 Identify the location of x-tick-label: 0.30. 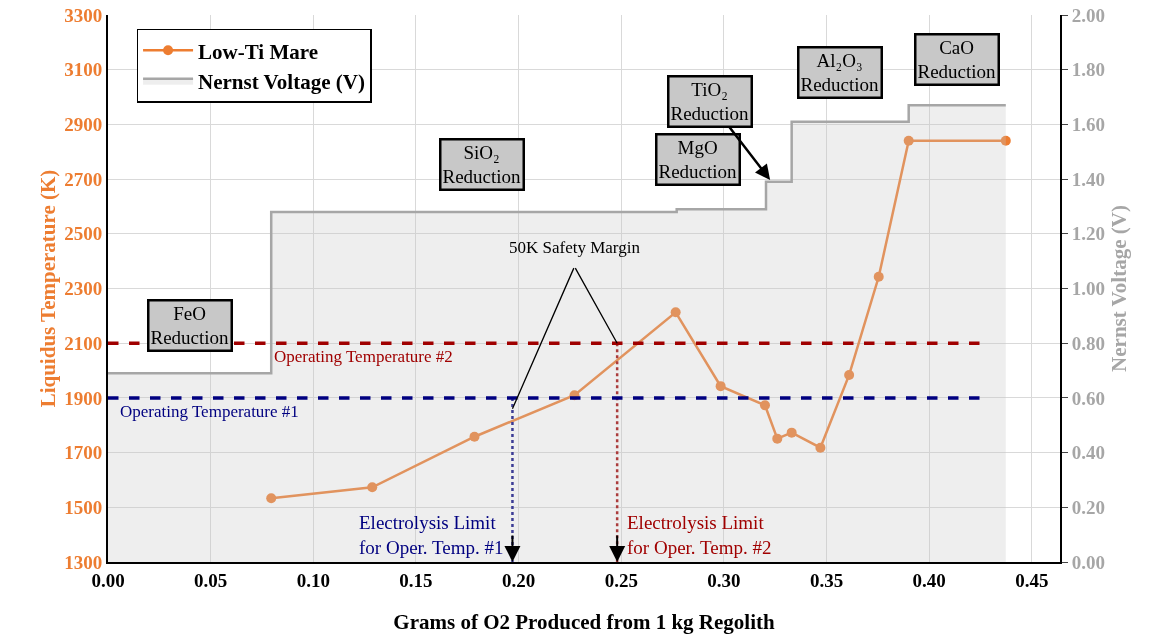
(724, 580).